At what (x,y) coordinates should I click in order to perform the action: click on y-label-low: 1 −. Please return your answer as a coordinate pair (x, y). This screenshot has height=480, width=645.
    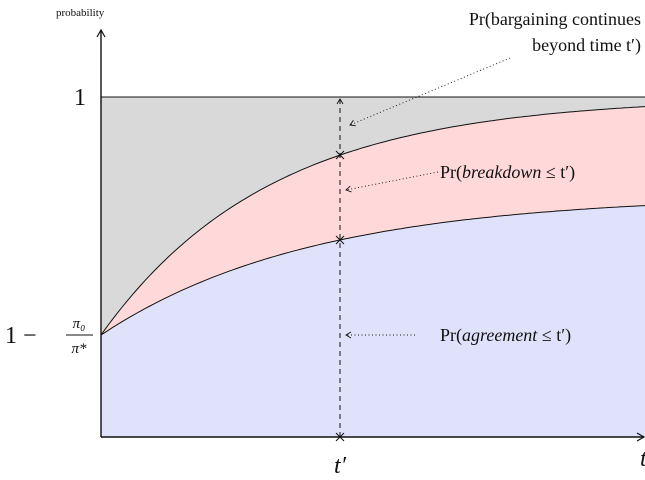
    Looking at the image, I should click on (21, 336).